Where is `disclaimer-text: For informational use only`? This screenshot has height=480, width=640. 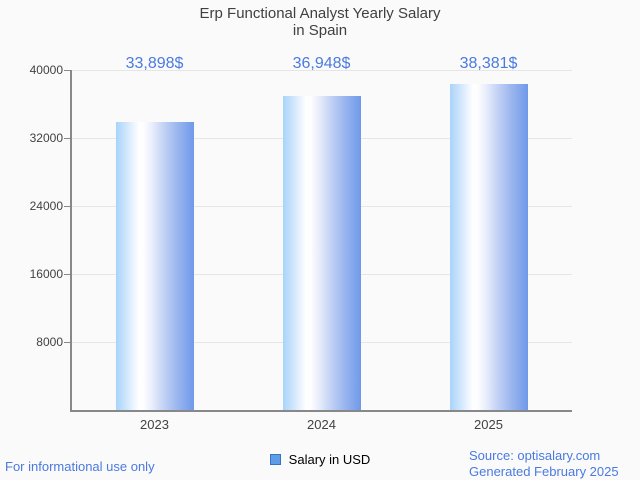 disclaimer-text: For informational use only is located at coordinates (80, 466).